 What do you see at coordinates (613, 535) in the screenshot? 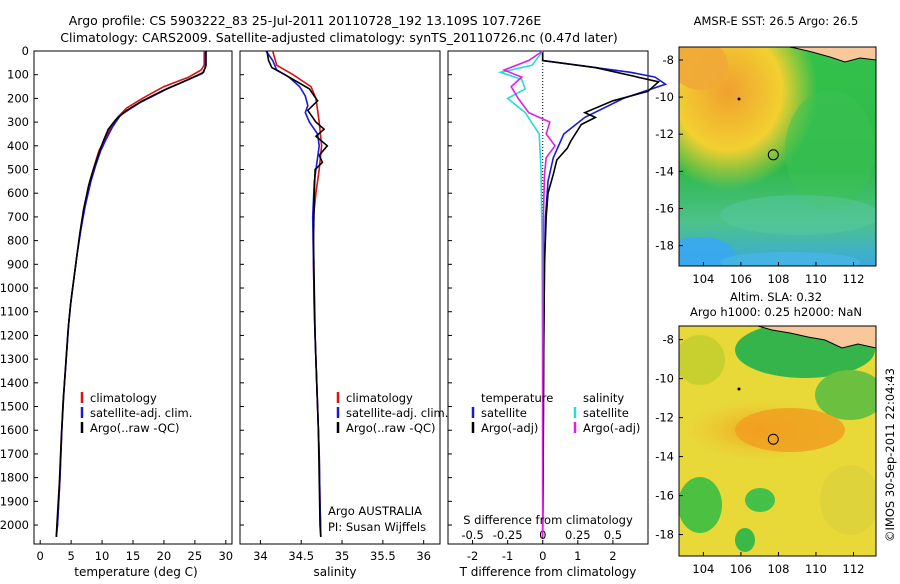
I see `top-tick-label: 0.5` at bounding box center [613, 535].